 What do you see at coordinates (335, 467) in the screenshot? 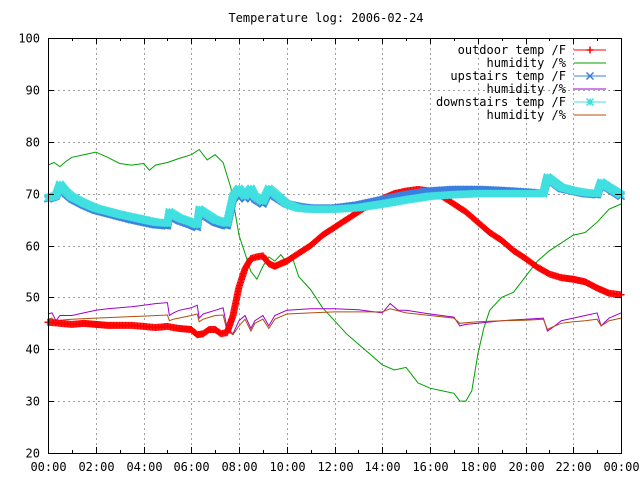
I see `x-tick-label: 12:00` at bounding box center [335, 467].